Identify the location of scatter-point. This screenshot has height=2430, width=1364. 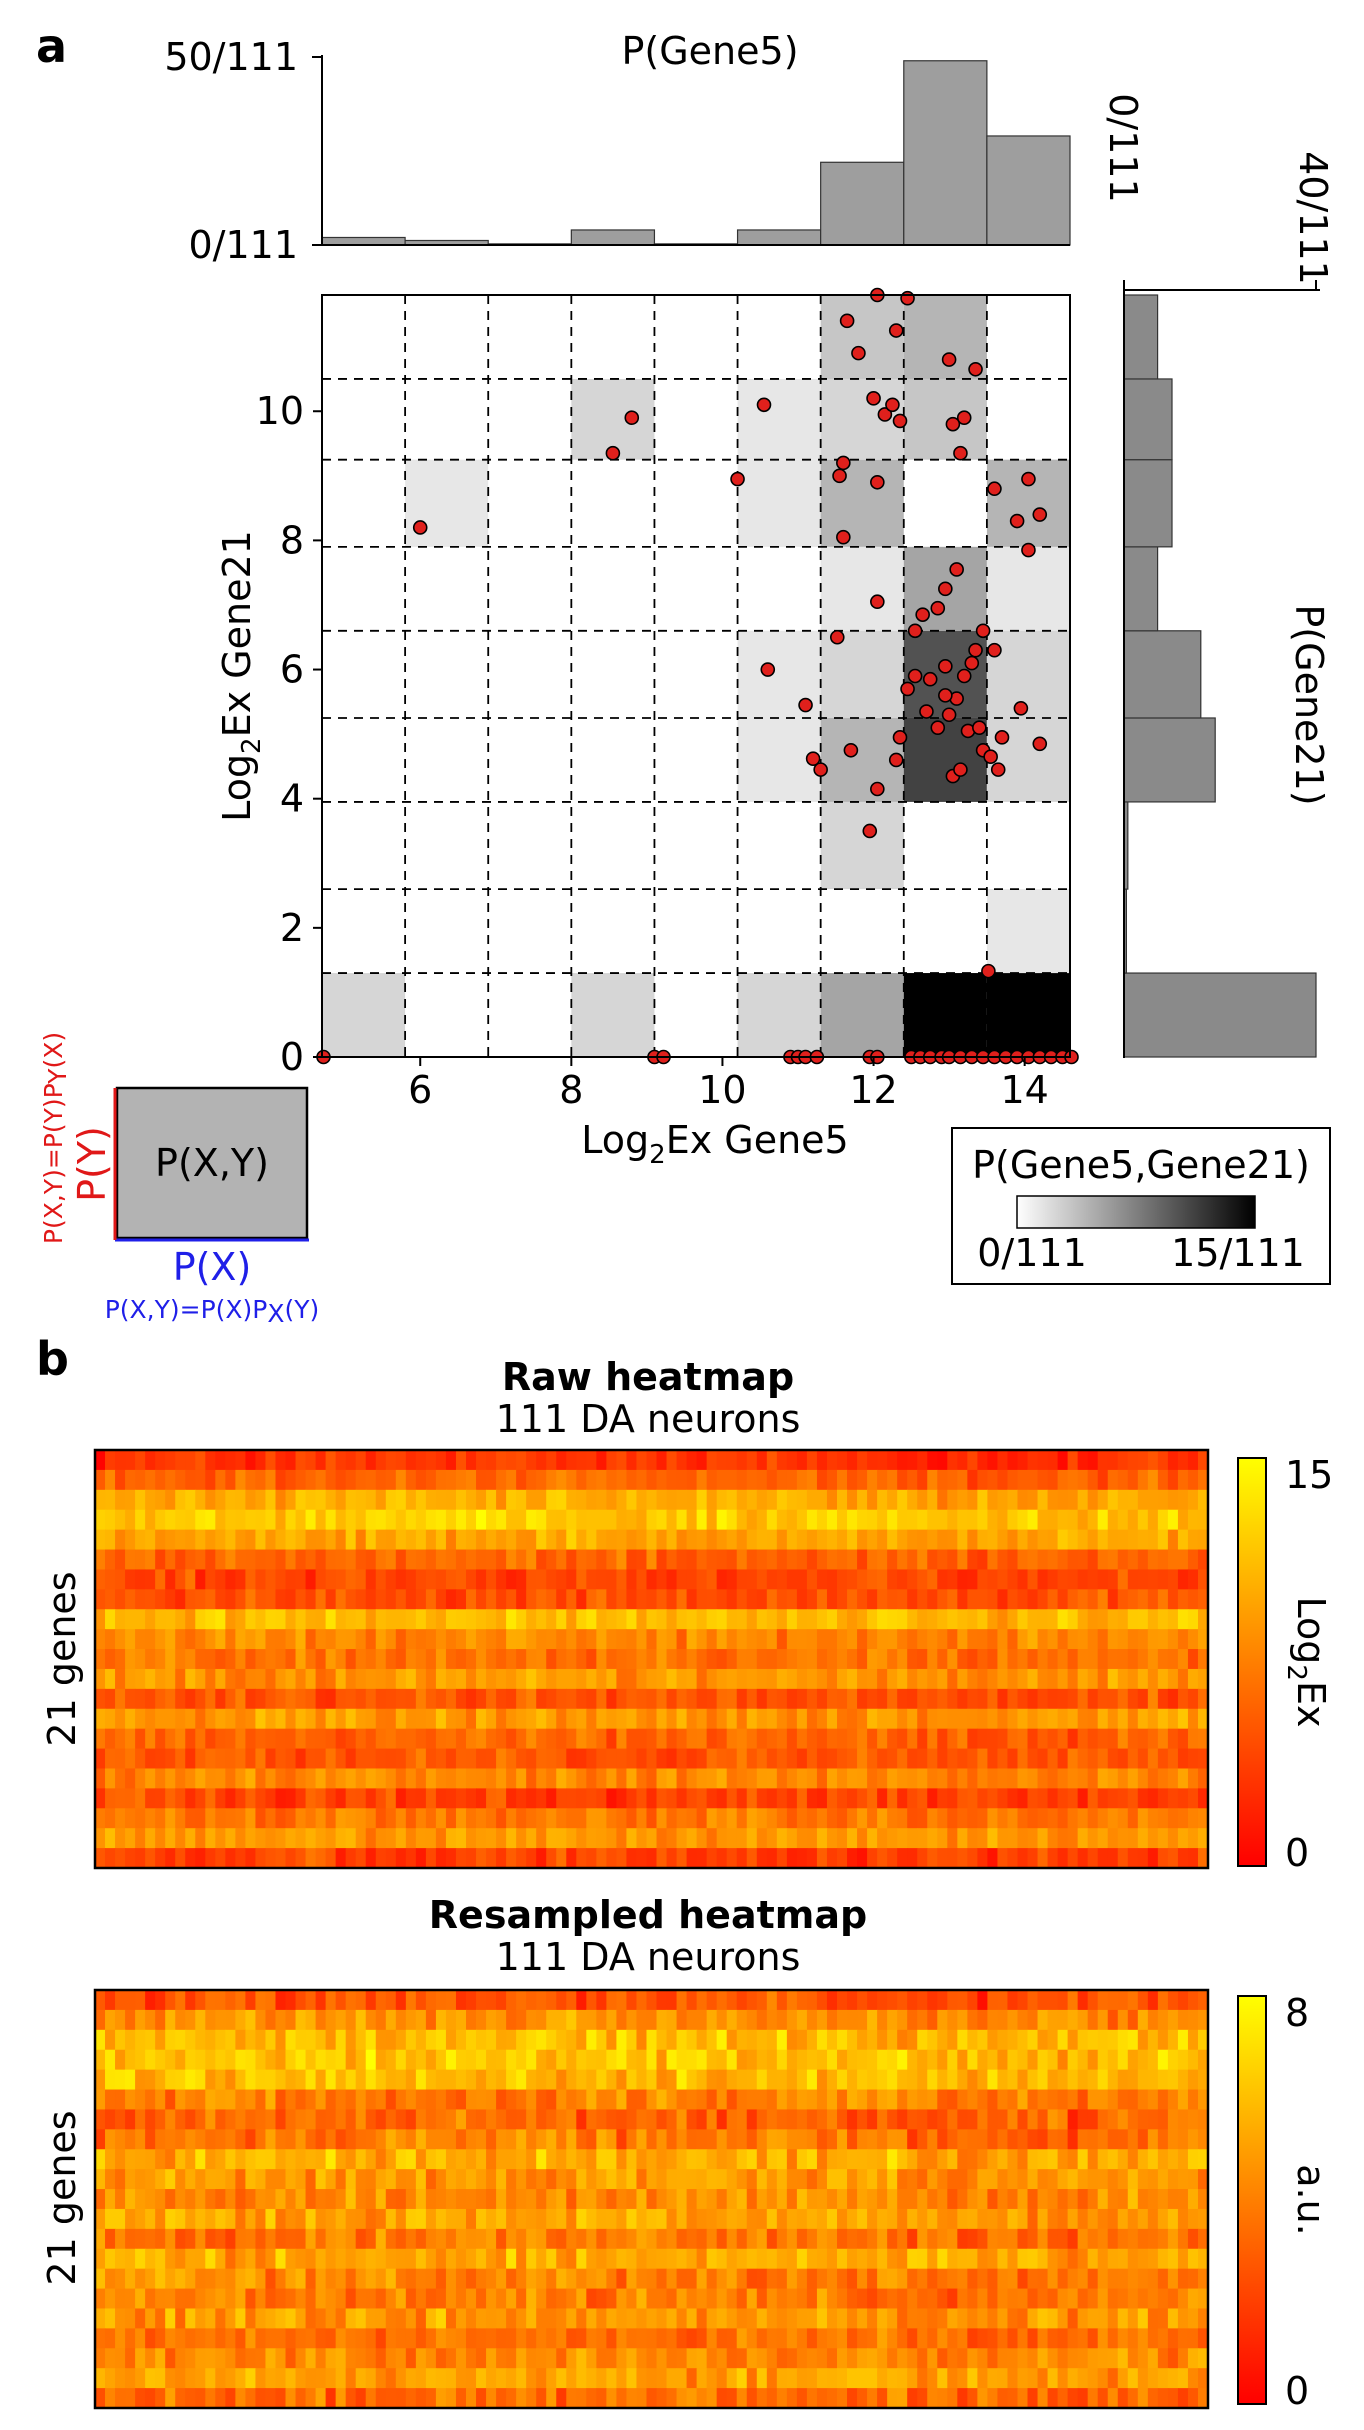
(870, 831).